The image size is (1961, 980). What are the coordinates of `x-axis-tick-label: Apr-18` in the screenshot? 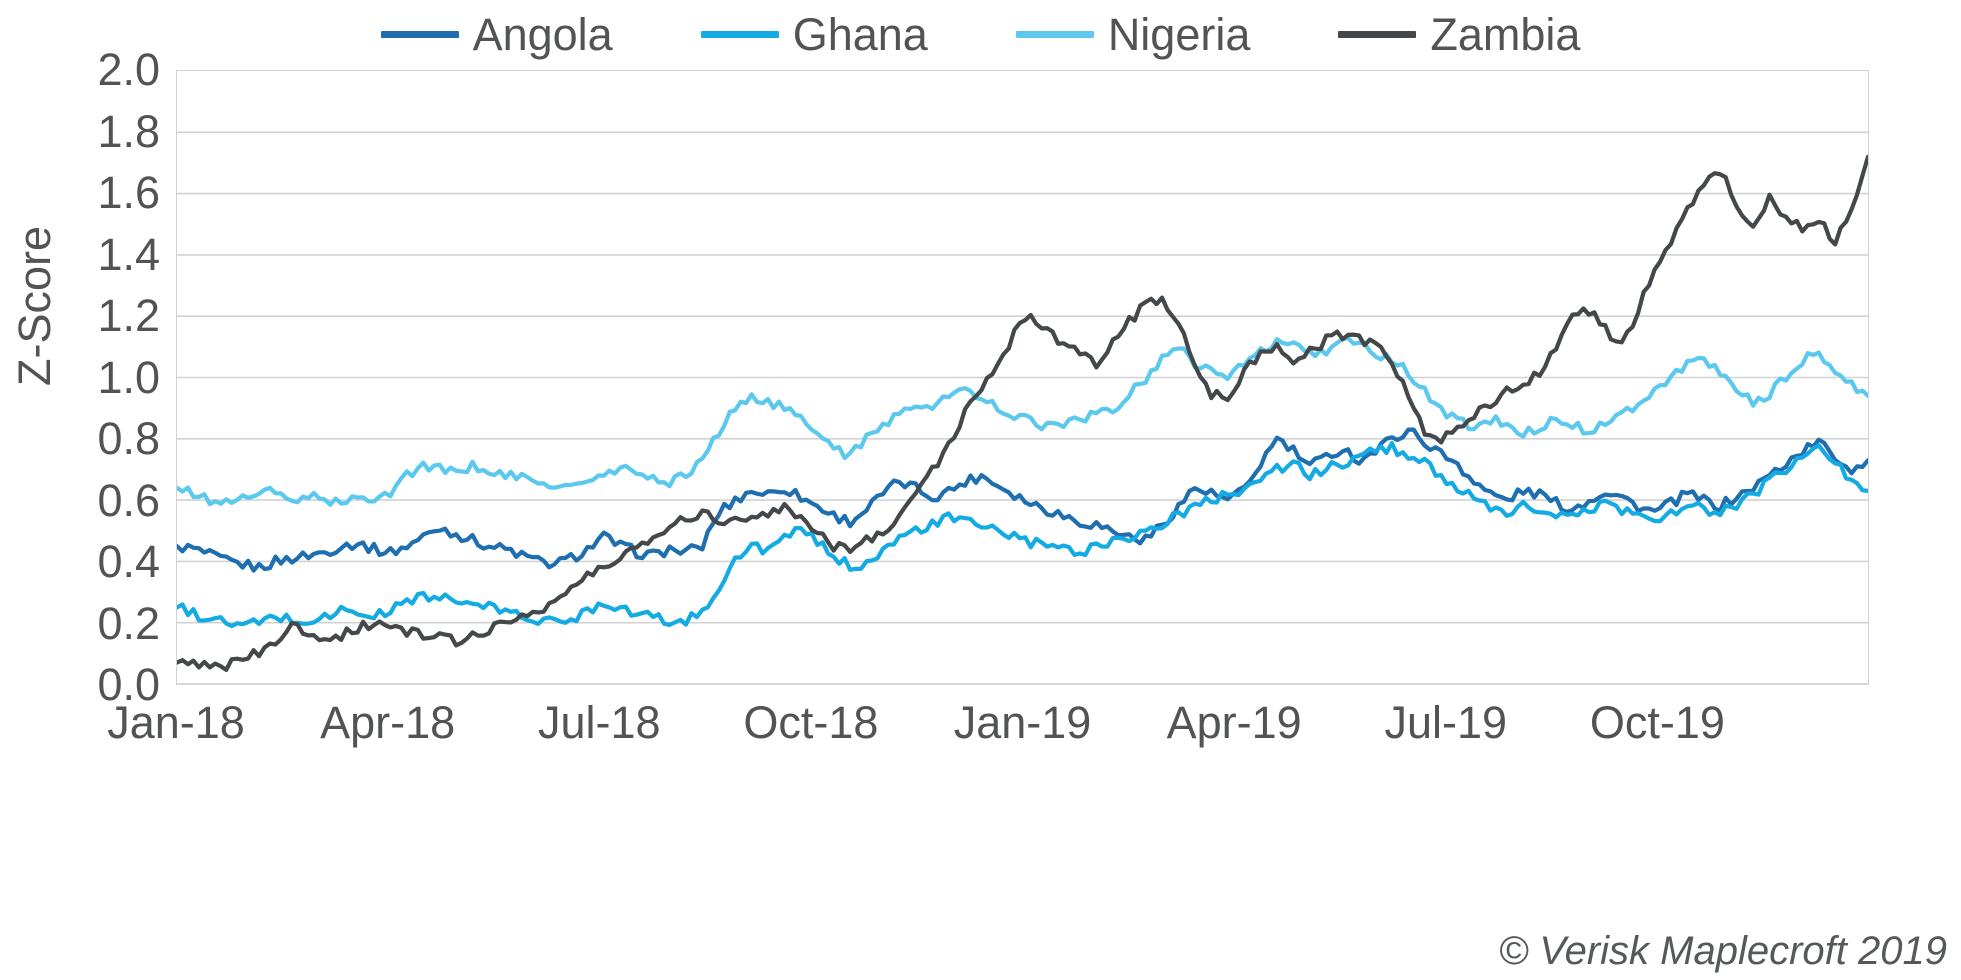 It's located at (388, 722).